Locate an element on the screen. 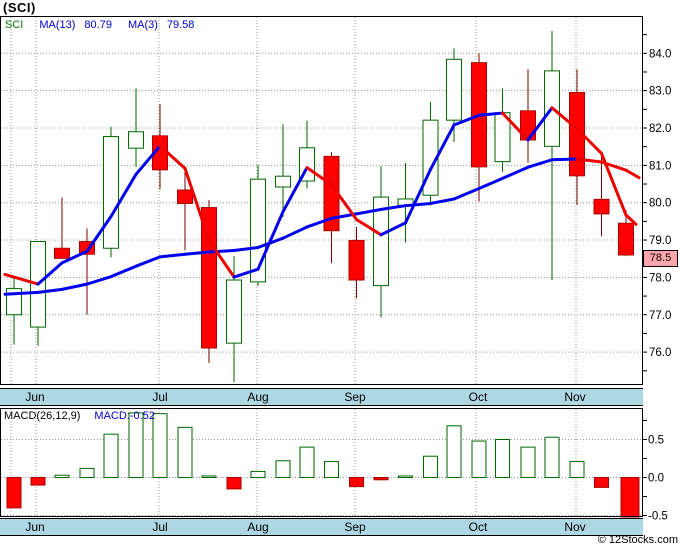 Image resolution: width=680 pixels, height=546 pixels. month-label: Jul is located at coordinates (160, 397).